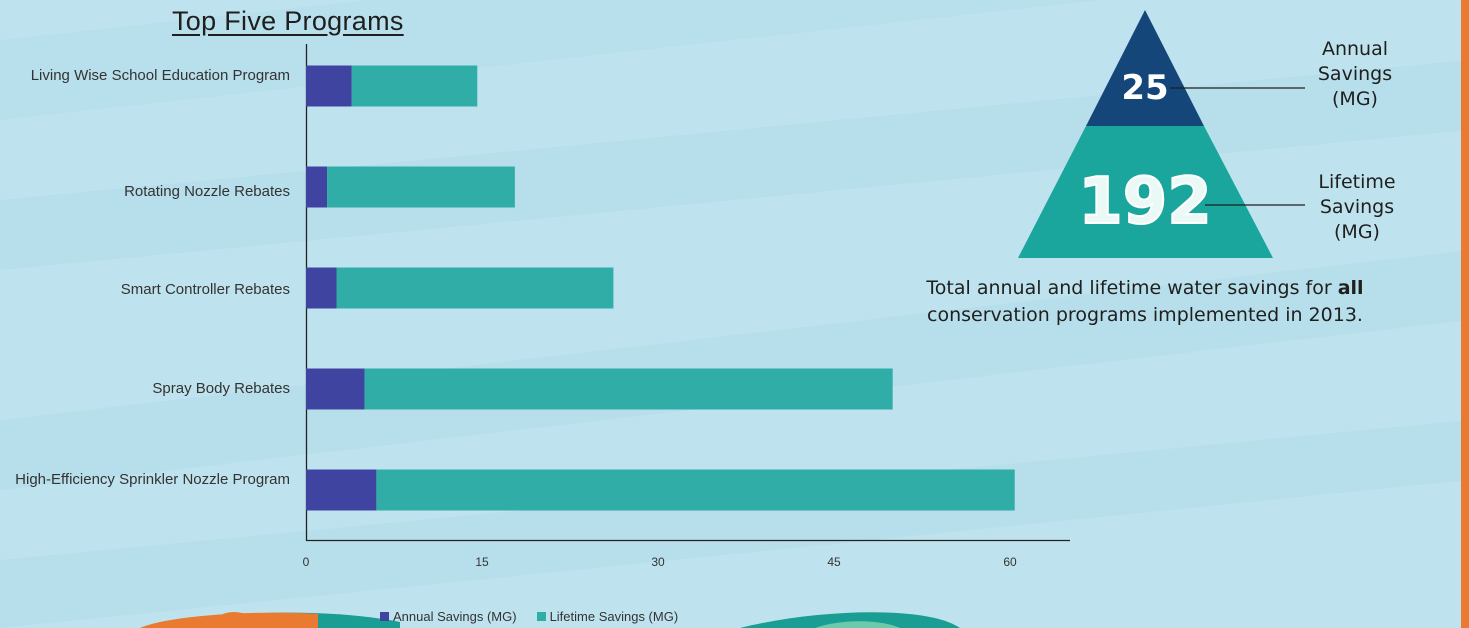  What do you see at coordinates (541, 616) in the screenshot?
I see `legend-swatch-lifetime` at bounding box center [541, 616].